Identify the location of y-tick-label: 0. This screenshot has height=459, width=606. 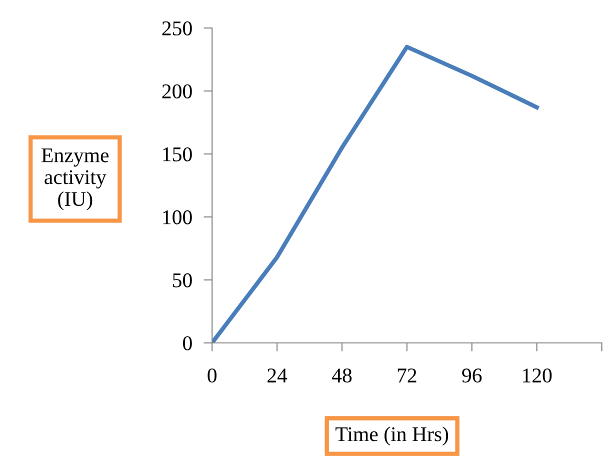
(187, 343).